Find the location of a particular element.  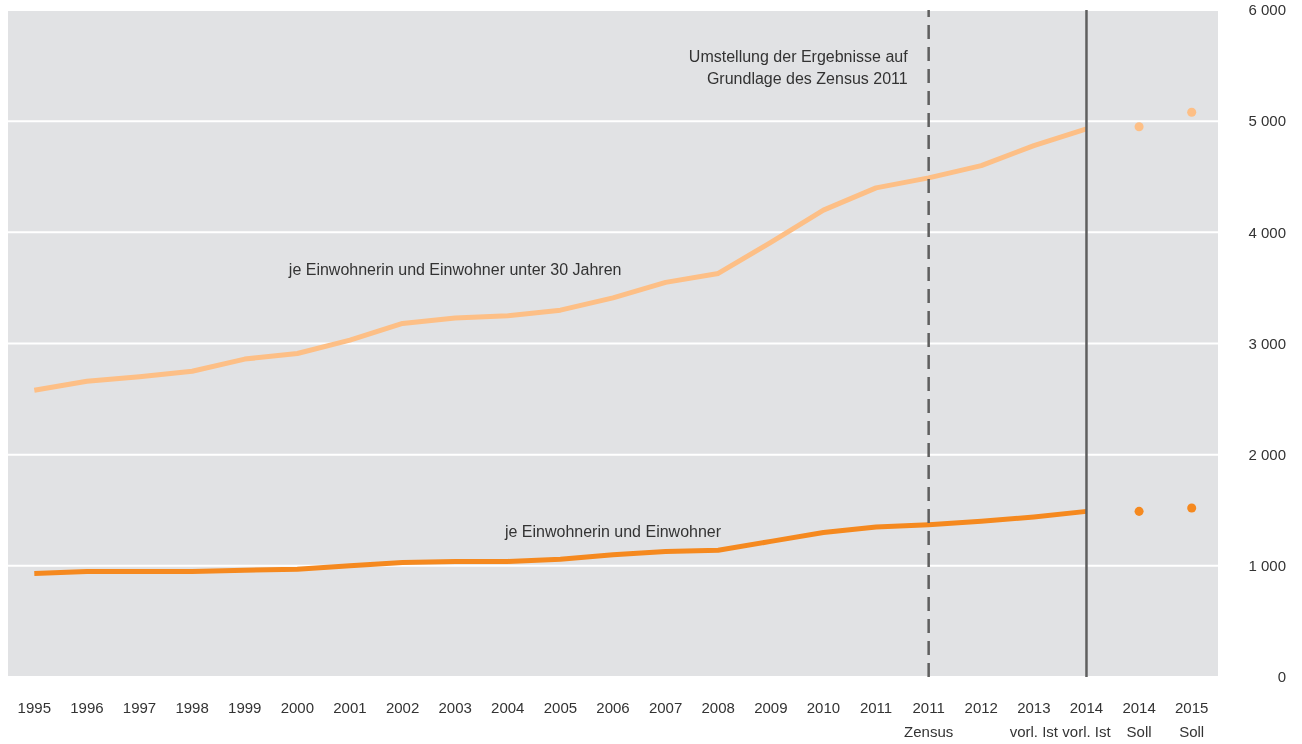

x-tick-label: 1999 is located at coordinates (245, 707).